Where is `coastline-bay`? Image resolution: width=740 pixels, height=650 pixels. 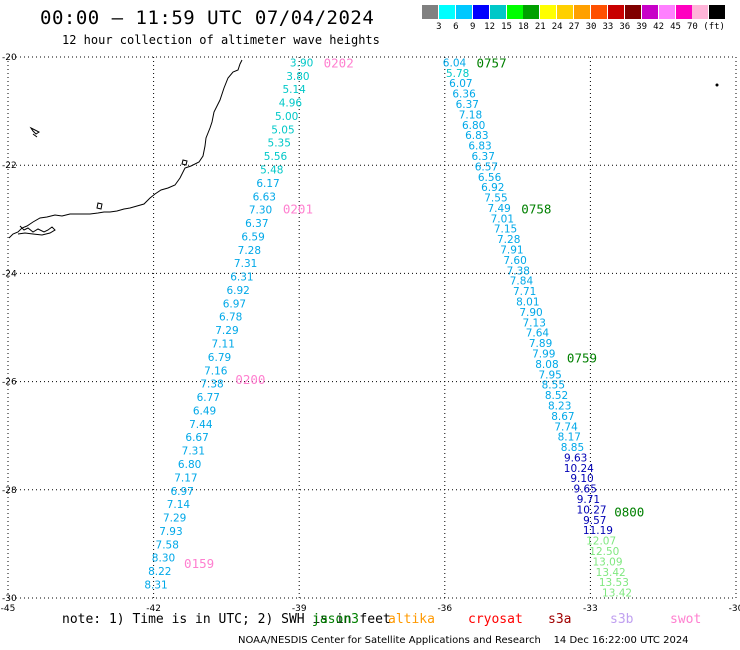
coastline-bay is located at coordinates (36, 230).